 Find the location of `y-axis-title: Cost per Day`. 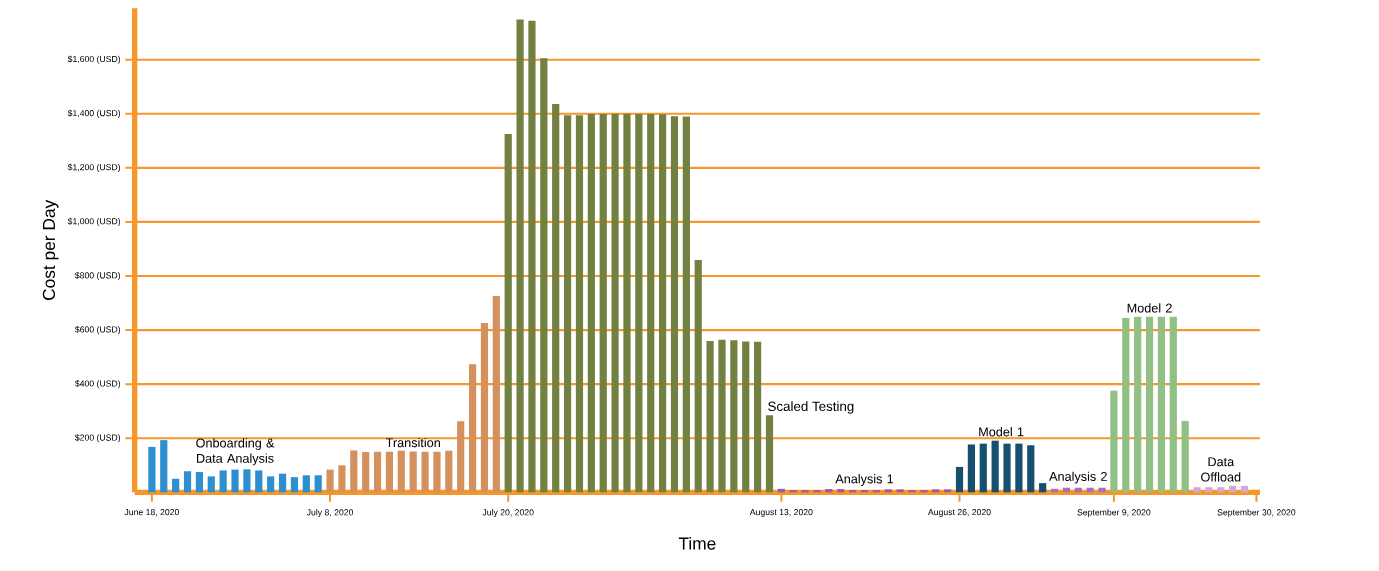

y-axis-title: Cost per Day is located at coordinates (50, 250).